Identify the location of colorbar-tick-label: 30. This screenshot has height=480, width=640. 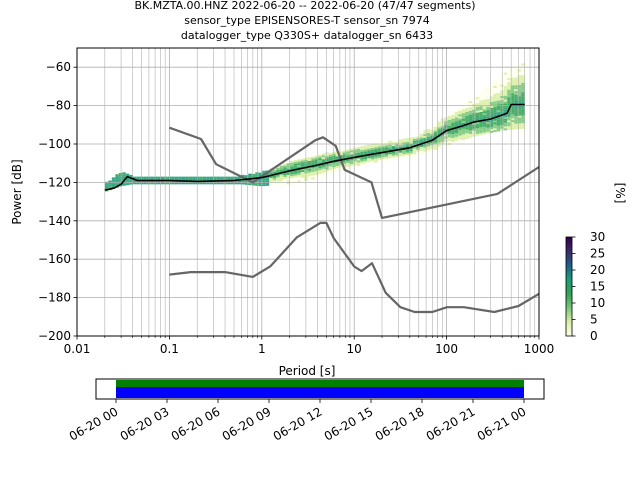
(597, 237).